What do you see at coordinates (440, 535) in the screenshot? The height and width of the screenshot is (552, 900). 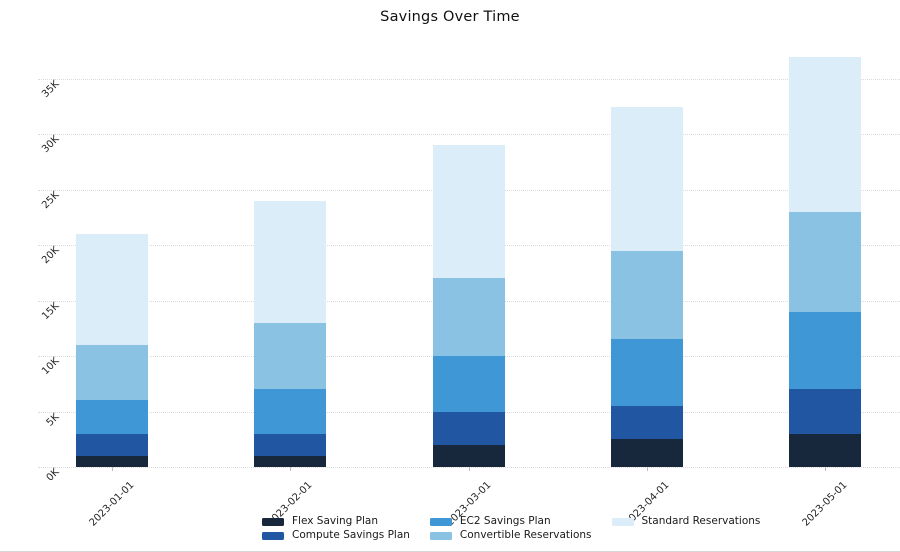 I see `legend-swatch-convertible-reservations` at bounding box center [440, 535].